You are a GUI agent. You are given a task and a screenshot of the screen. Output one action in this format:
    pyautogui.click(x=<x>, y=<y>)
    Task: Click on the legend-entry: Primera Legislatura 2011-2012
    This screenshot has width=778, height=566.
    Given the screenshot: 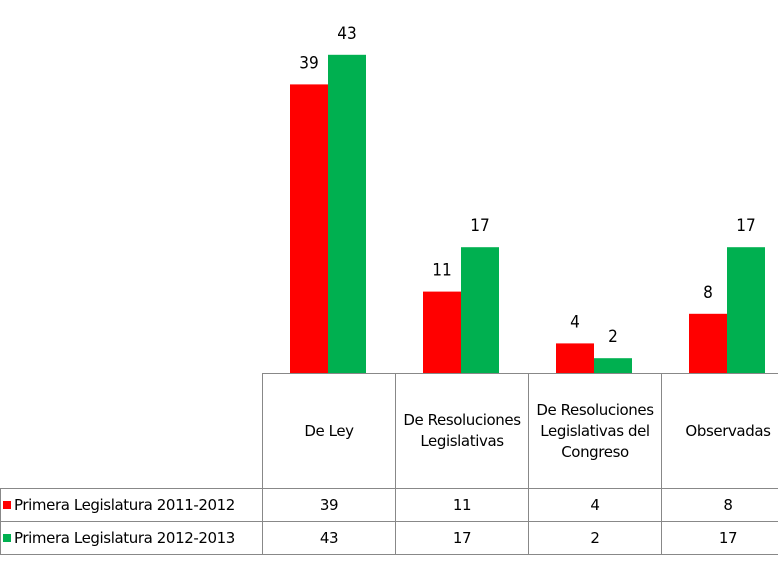 What is the action you would take?
    pyautogui.click(x=131, y=505)
    